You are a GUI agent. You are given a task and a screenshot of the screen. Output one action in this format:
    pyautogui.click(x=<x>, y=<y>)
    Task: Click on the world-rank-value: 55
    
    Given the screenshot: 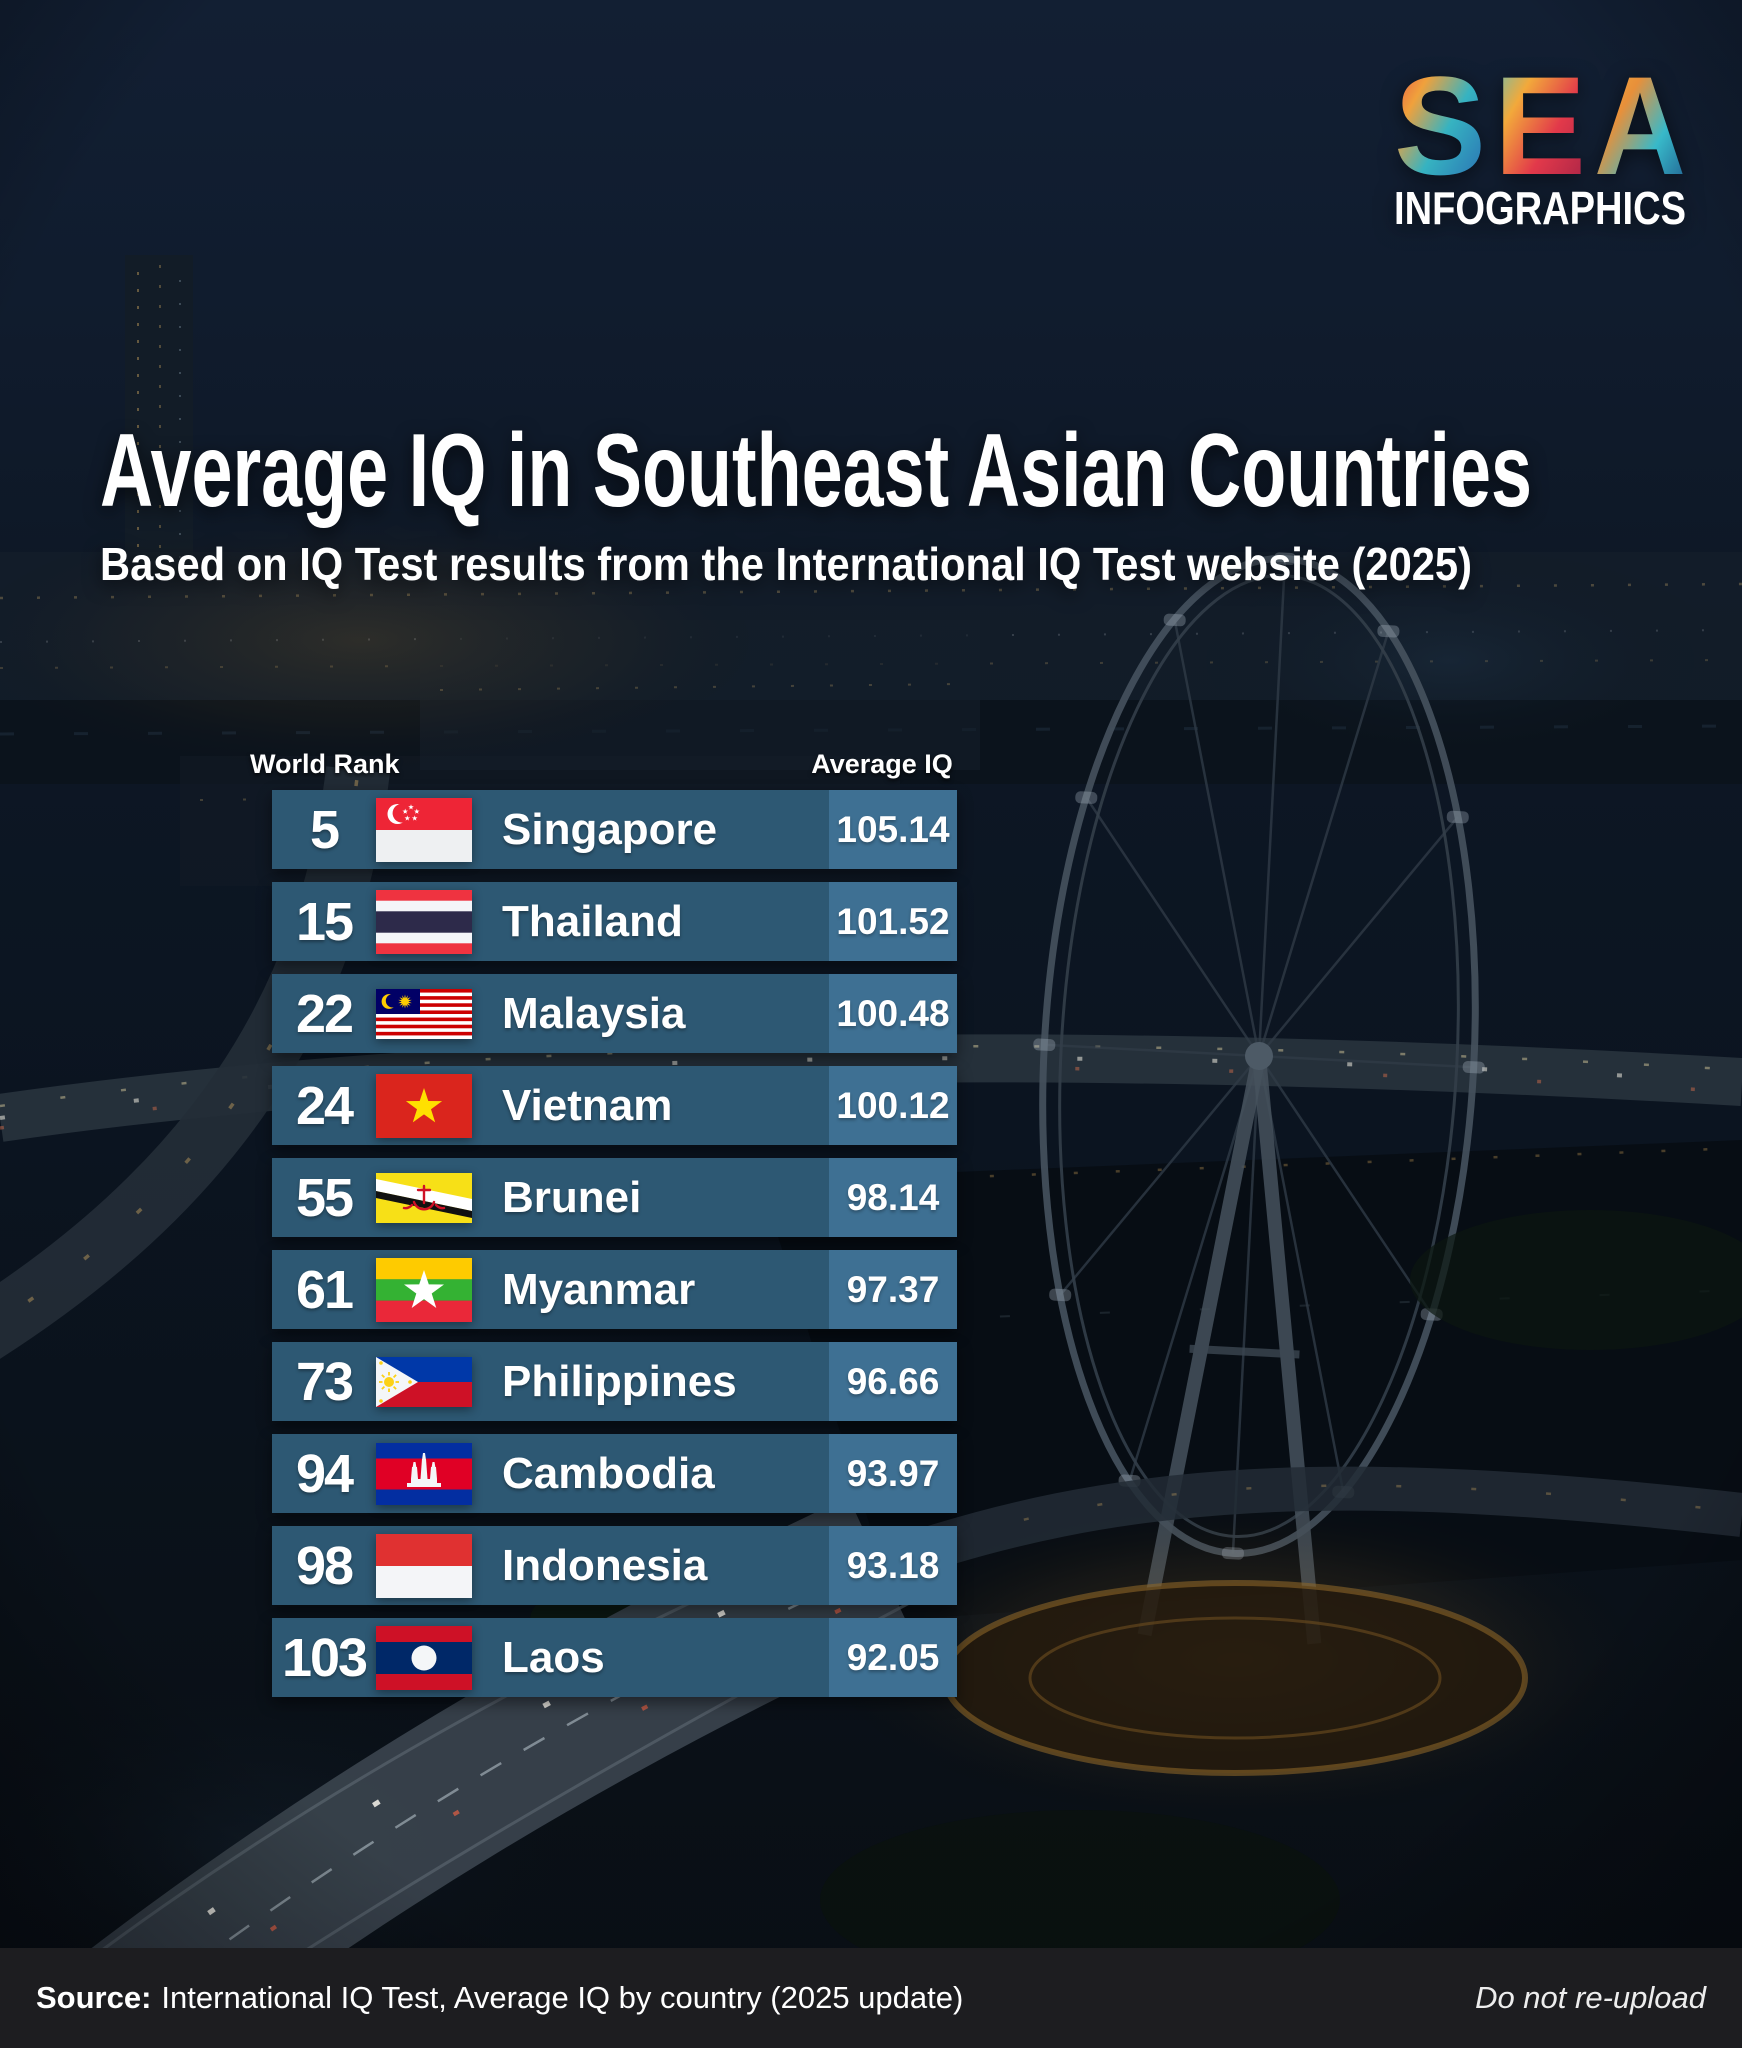 What is the action you would take?
    pyautogui.click(x=324, y=1197)
    